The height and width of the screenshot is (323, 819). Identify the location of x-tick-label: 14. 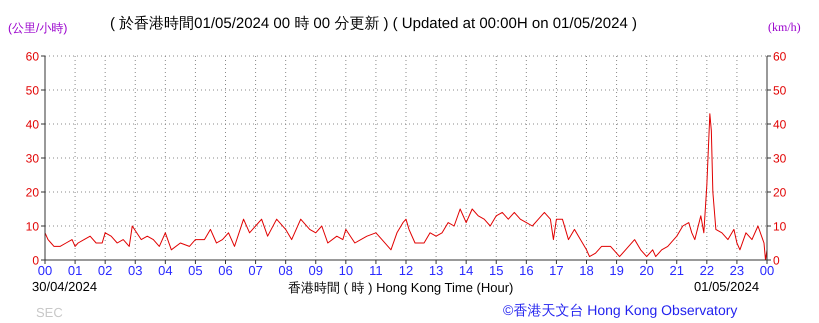
(466, 270).